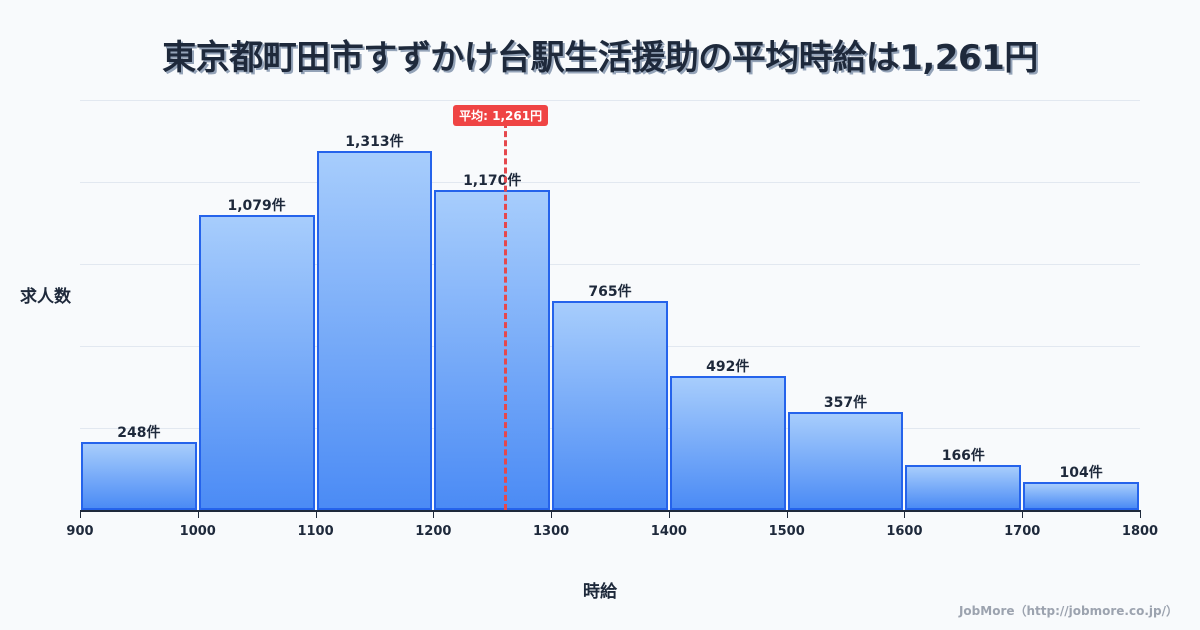  Describe the element at coordinates (600, 592) in the screenshot. I see `x-axis-label: 時給` at that location.